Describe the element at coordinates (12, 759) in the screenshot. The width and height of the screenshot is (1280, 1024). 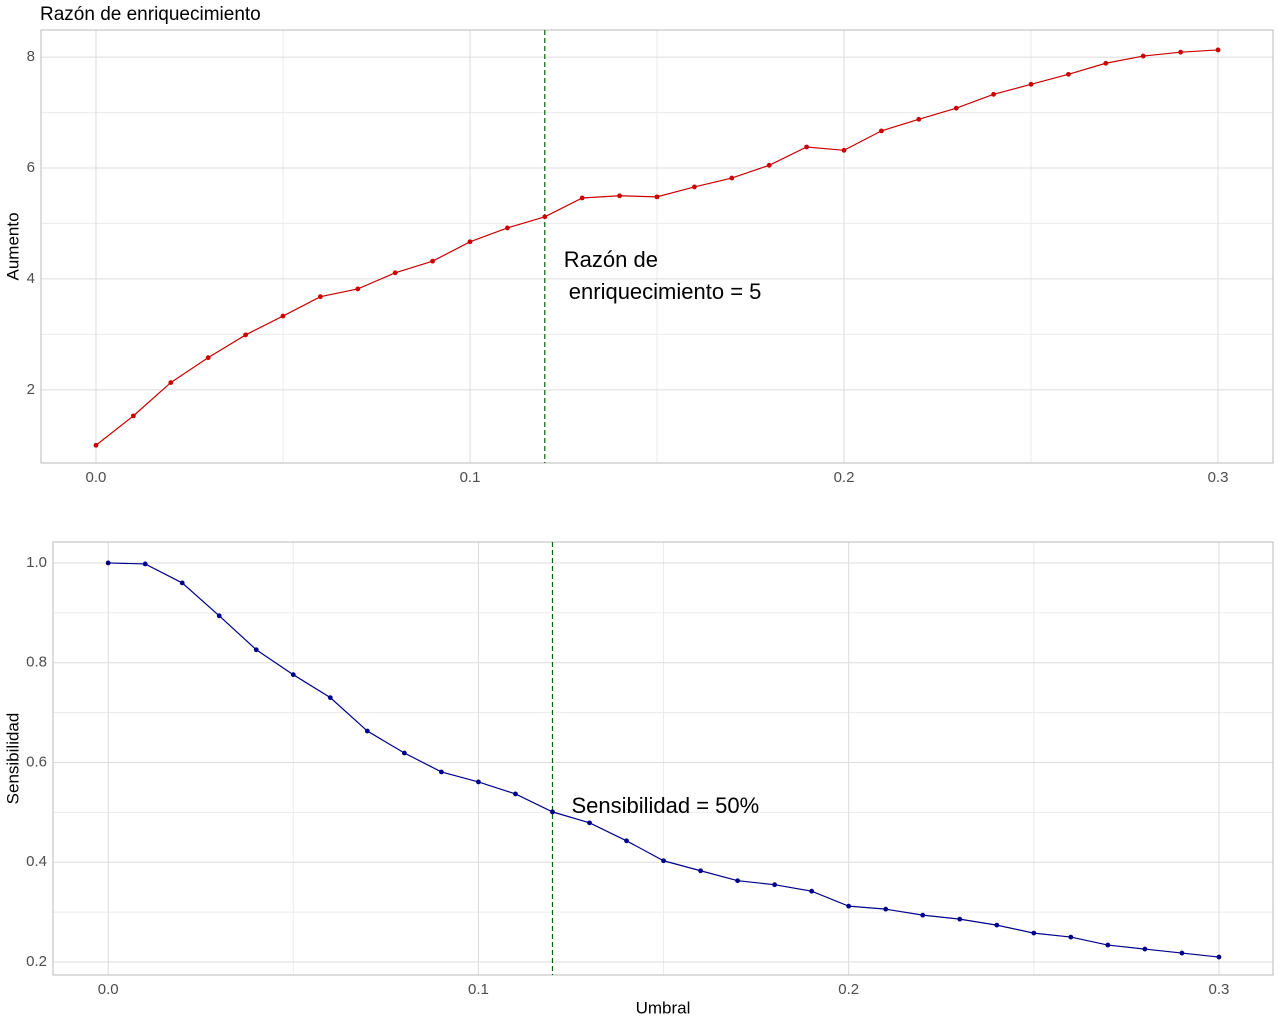
I see `y-axis-label: Sensibilidad` at that location.